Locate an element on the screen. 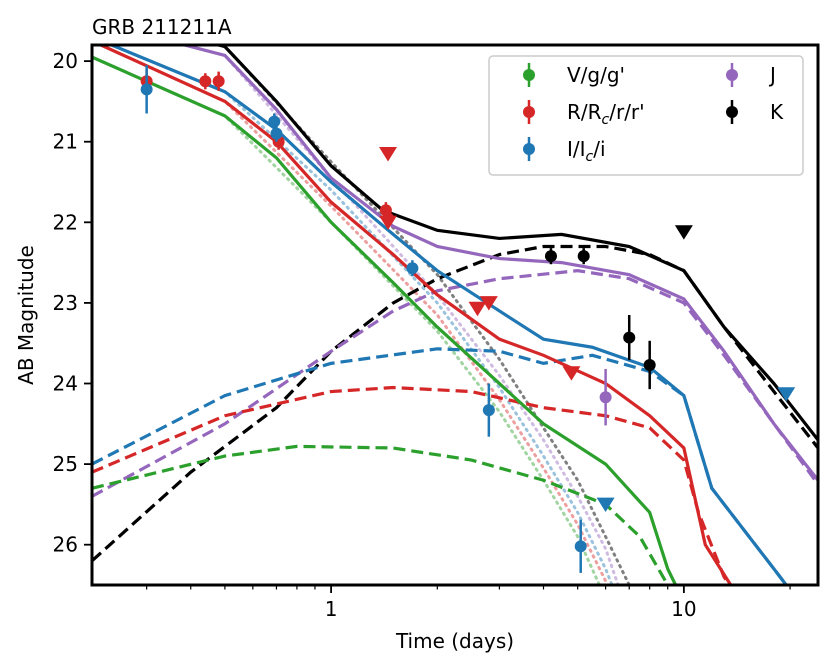 The image size is (831, 670). legend-entry-J: J is located at coordinates (751, 75).